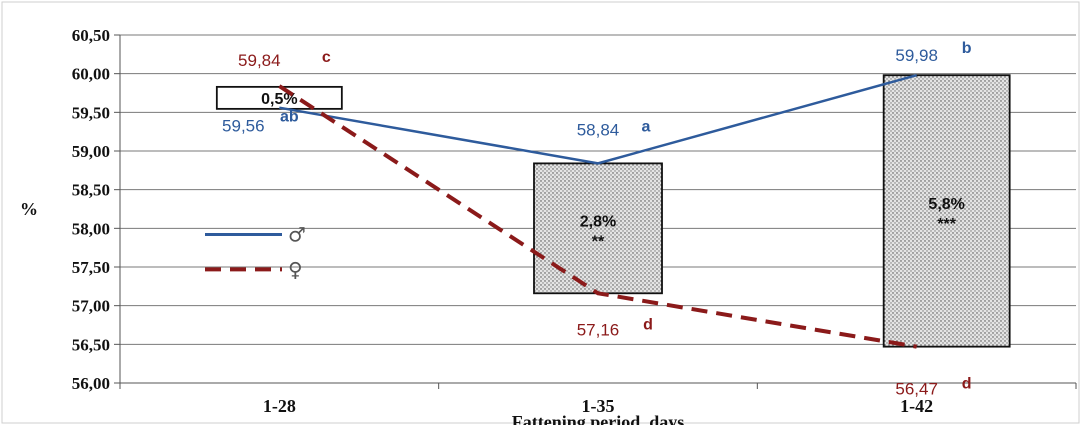  Describe the element at coordinates (967, 48) in the screenshot. I see `significance-letter: b` at that location.